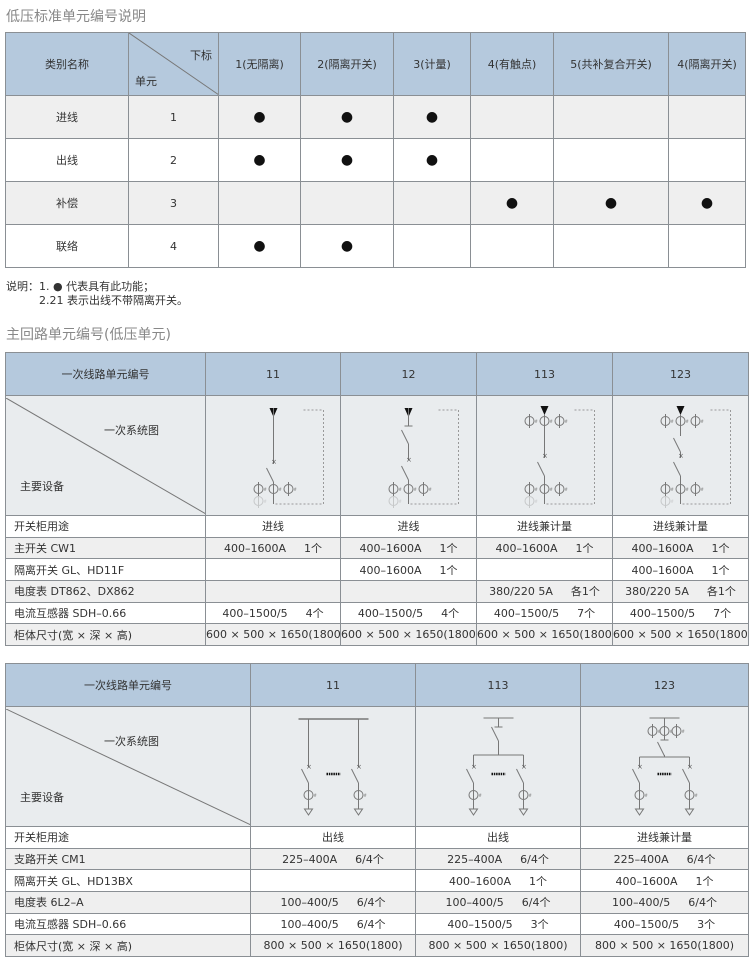  Describe the element at coordinates (498, 766) in the screenshot. I see `single-line-diagram-cell: × × # #` at that location.